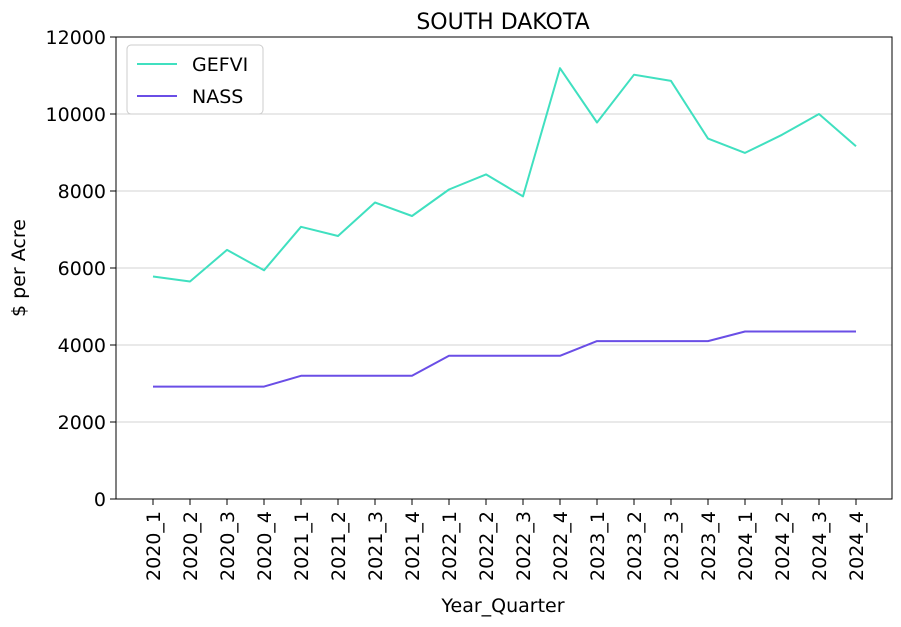 The image size is (901, 627). Describe the element at coordinates (783, 546) in the screenshot. I see `x-tick-label: 2024_2` at that location.